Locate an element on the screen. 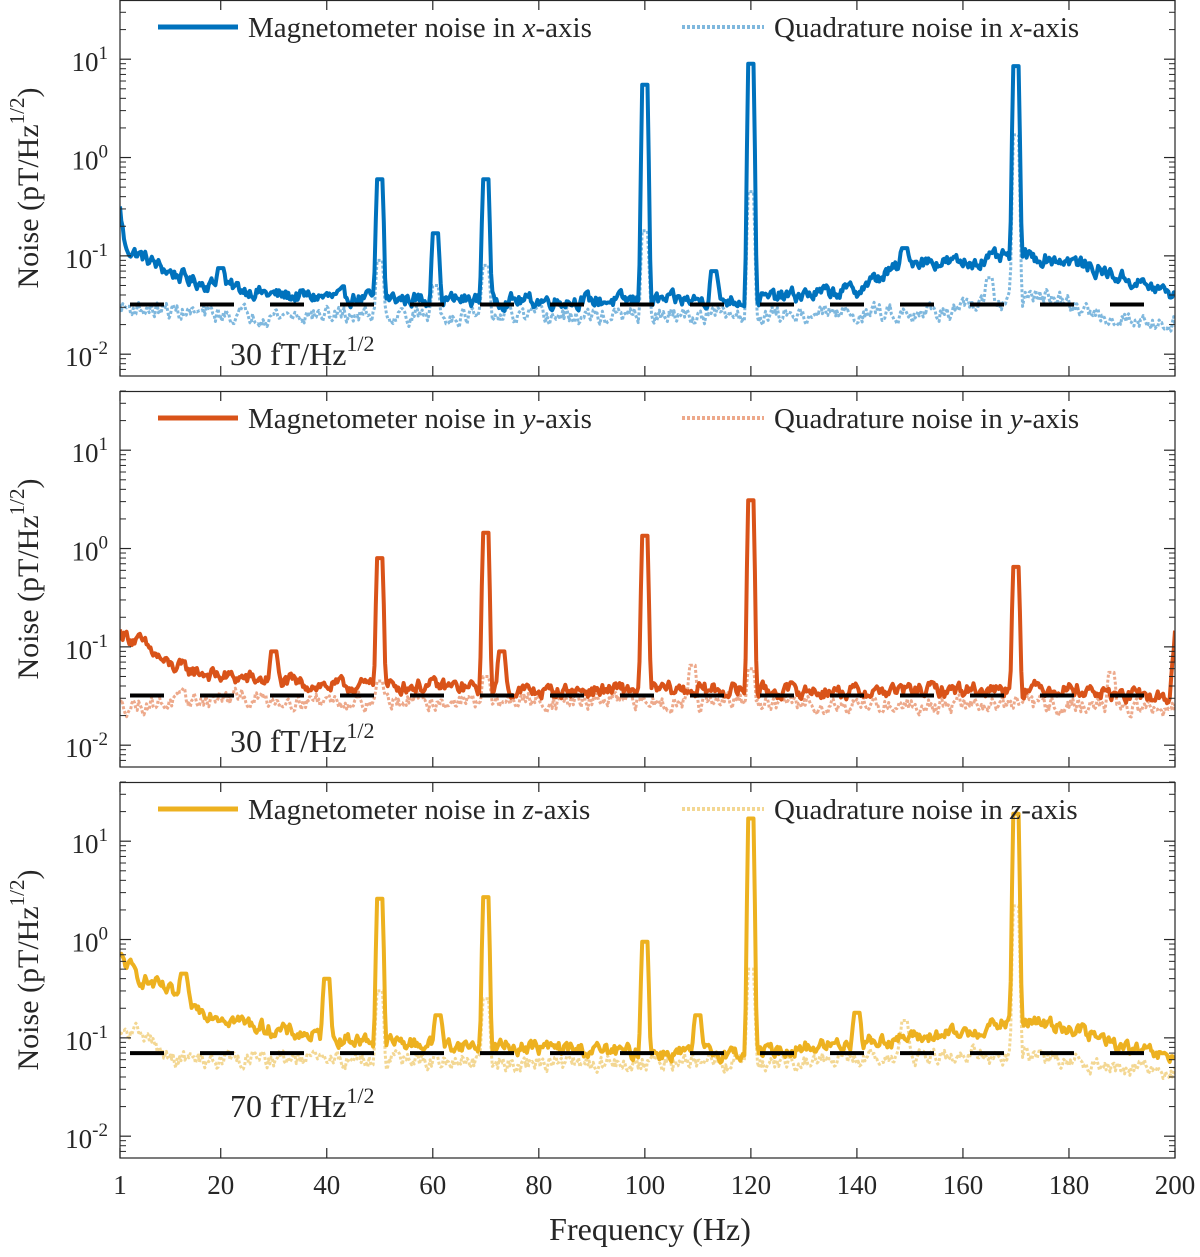  x-tick-label: 180 is located at coordinates (1069, 1185).